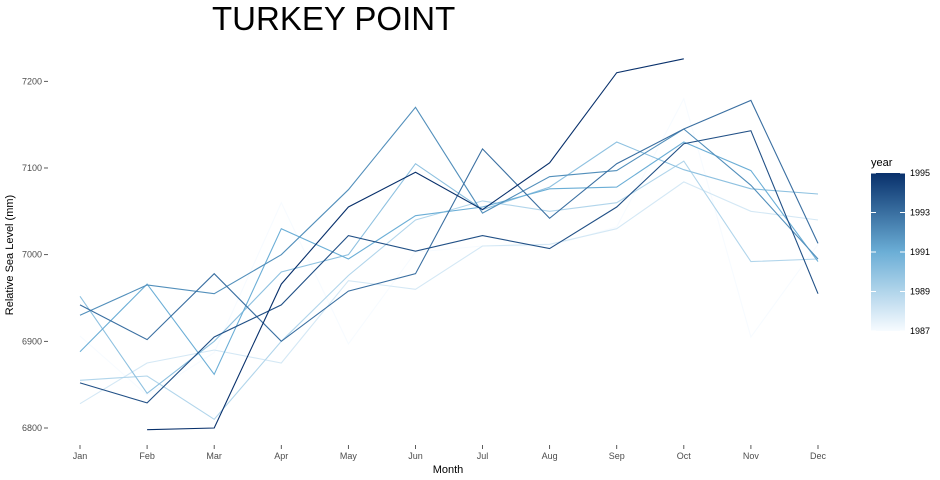  What do you see at coordinates (32, 428) in the screenshot?
I see `y-tick-label: 6800` at bounding box center [32, 428].